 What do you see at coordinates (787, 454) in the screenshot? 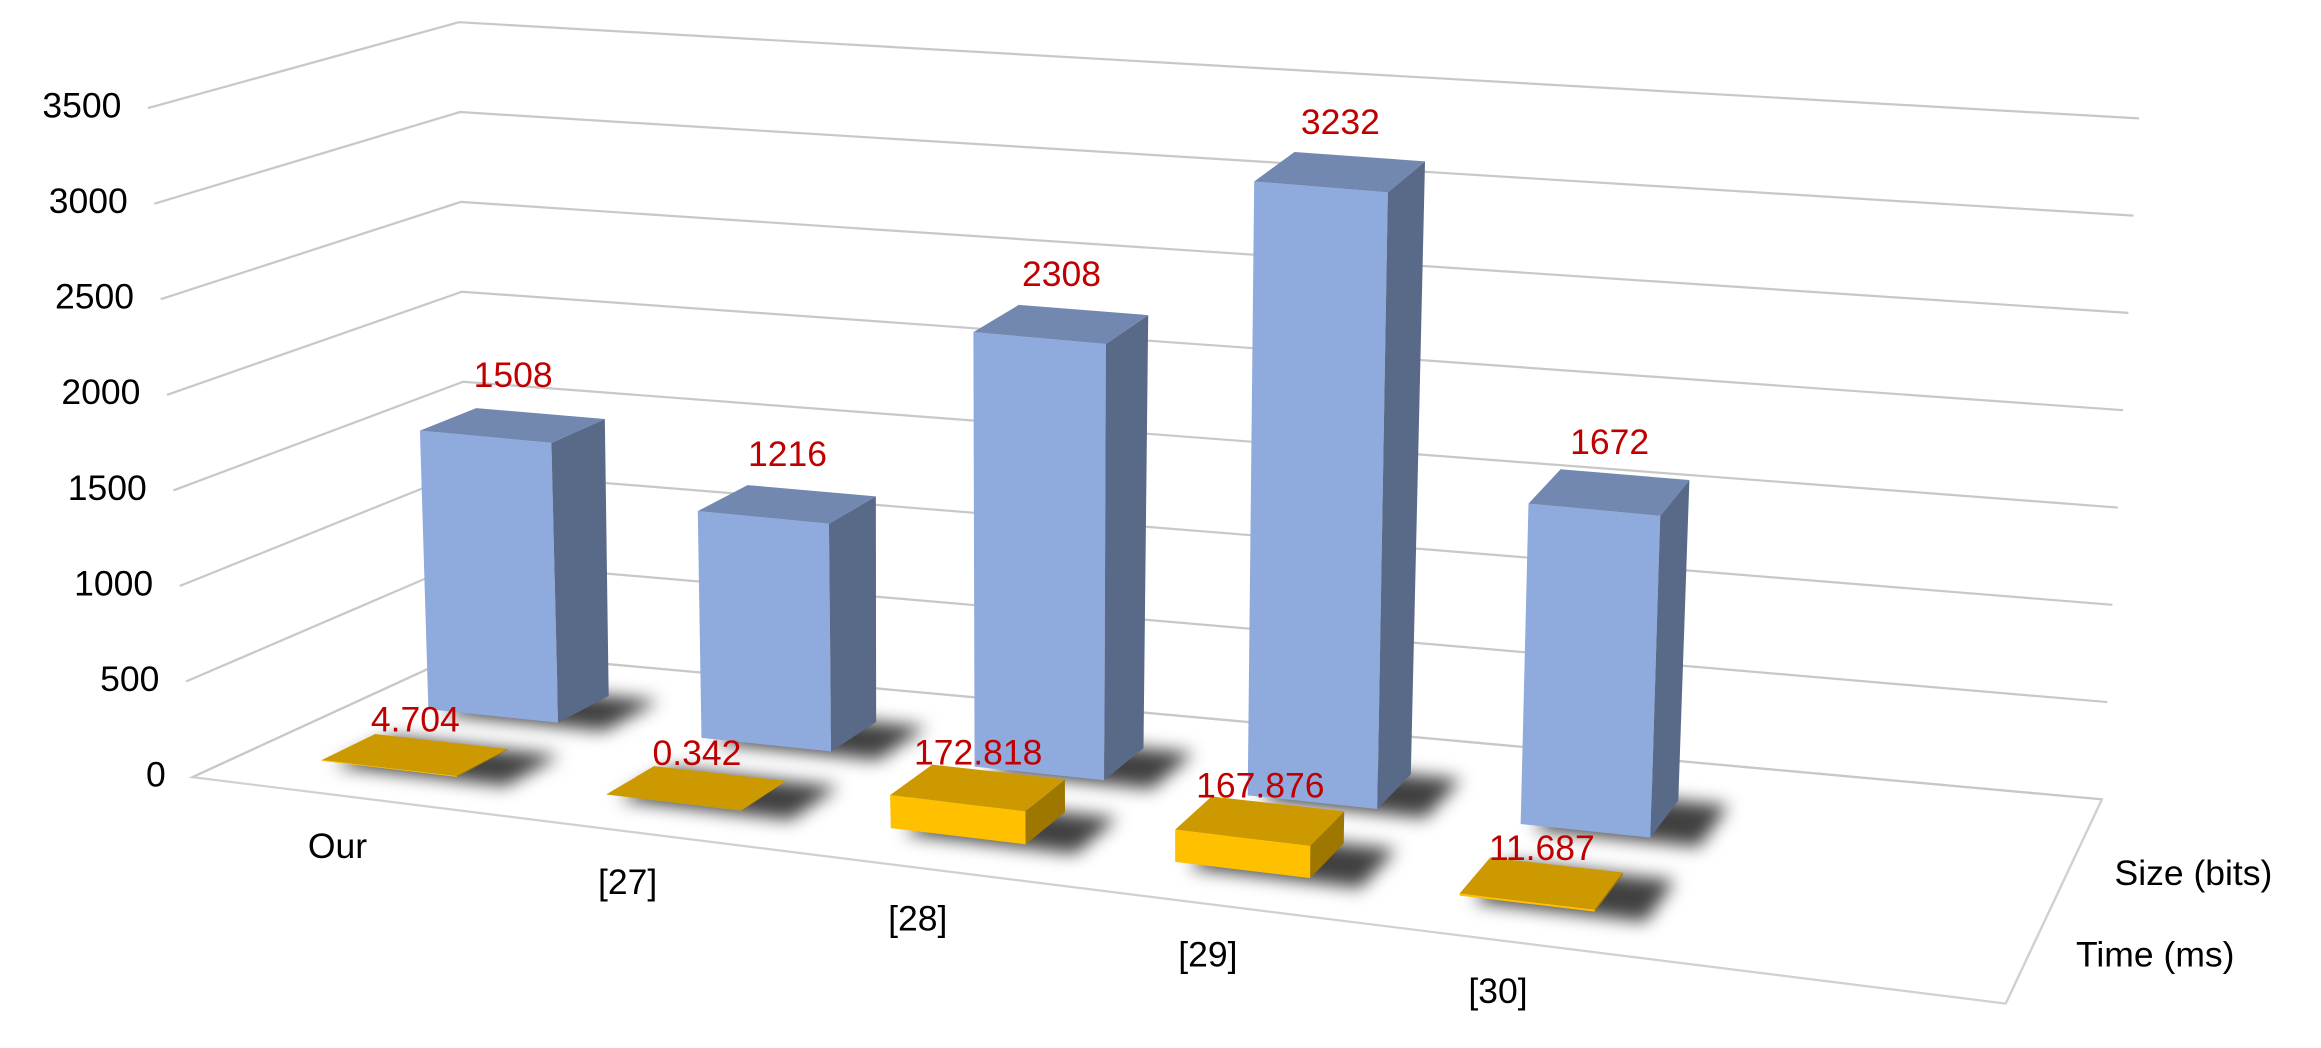
I see `value-label: 1216` at bounding box center [787, 454].